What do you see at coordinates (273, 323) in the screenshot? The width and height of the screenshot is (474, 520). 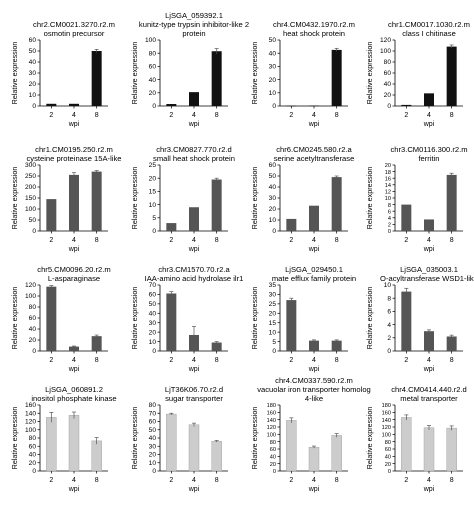 I see `y-tick-label: 15` at bounding box center [273, 323].